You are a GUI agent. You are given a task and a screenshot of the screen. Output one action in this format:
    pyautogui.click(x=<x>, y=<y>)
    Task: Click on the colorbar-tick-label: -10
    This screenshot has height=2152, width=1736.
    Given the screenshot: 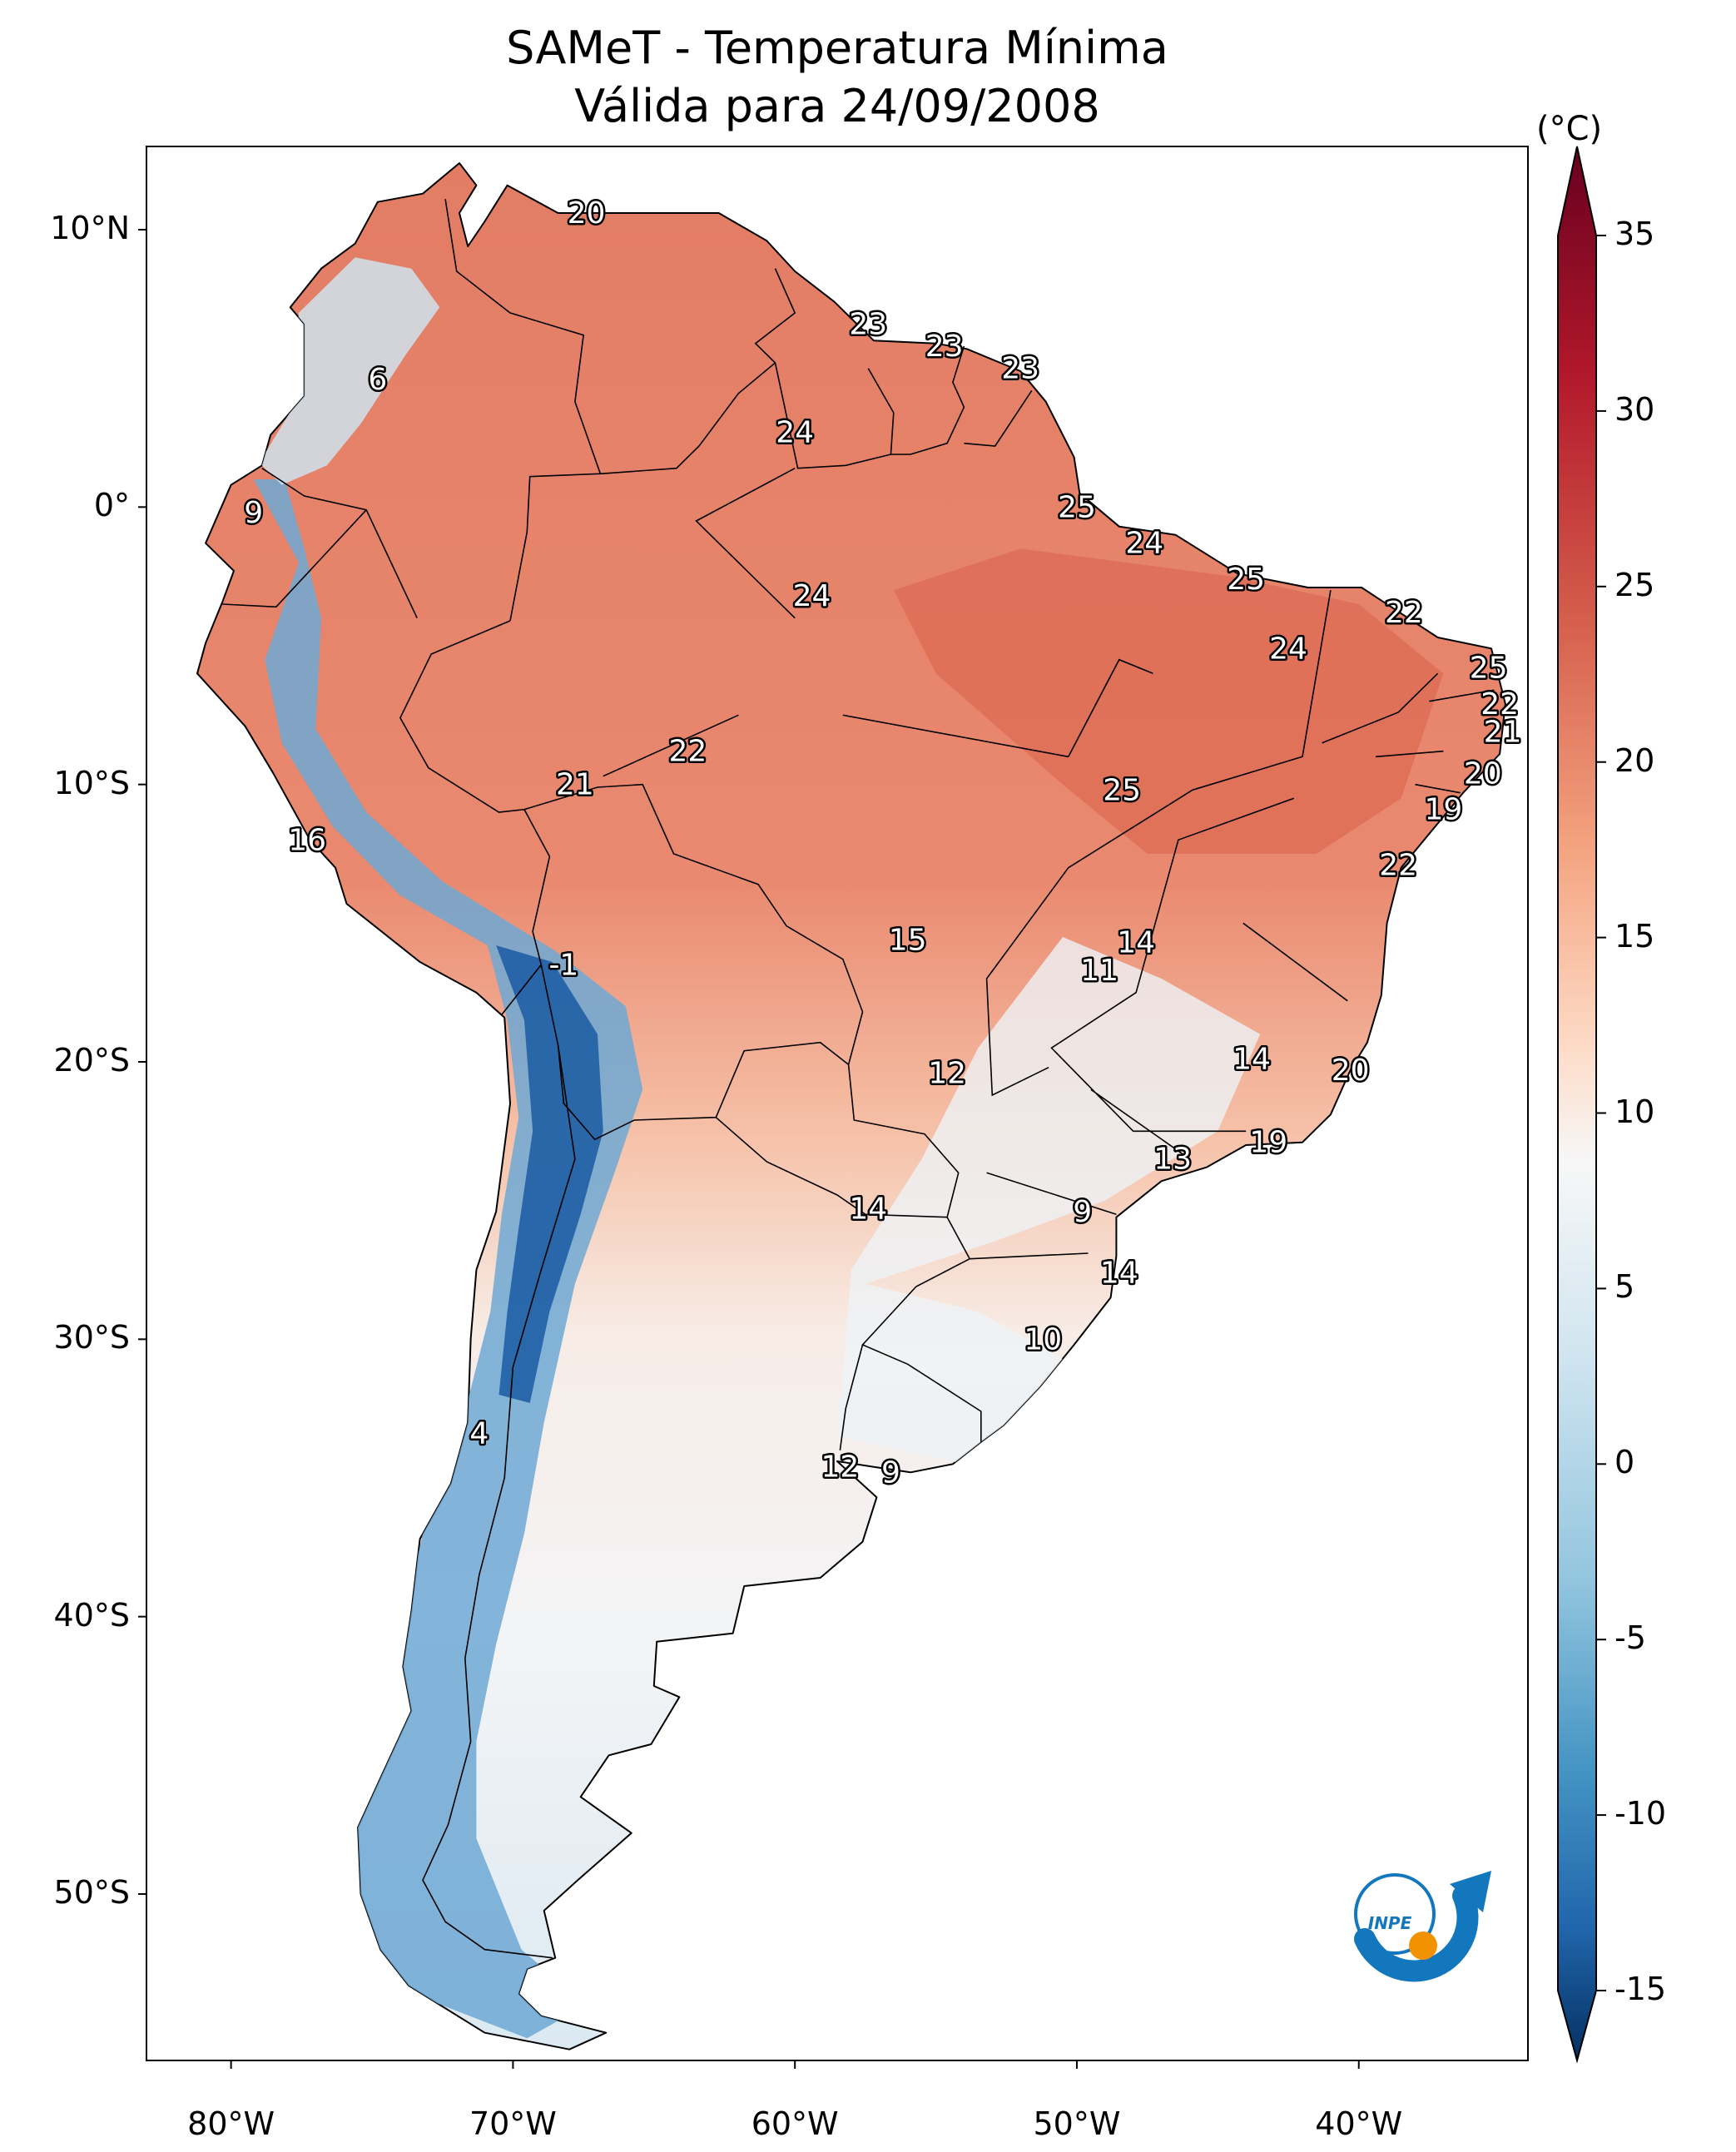 What is the action you would take?
    pyautogui.click(x=1641, y=1813)
    